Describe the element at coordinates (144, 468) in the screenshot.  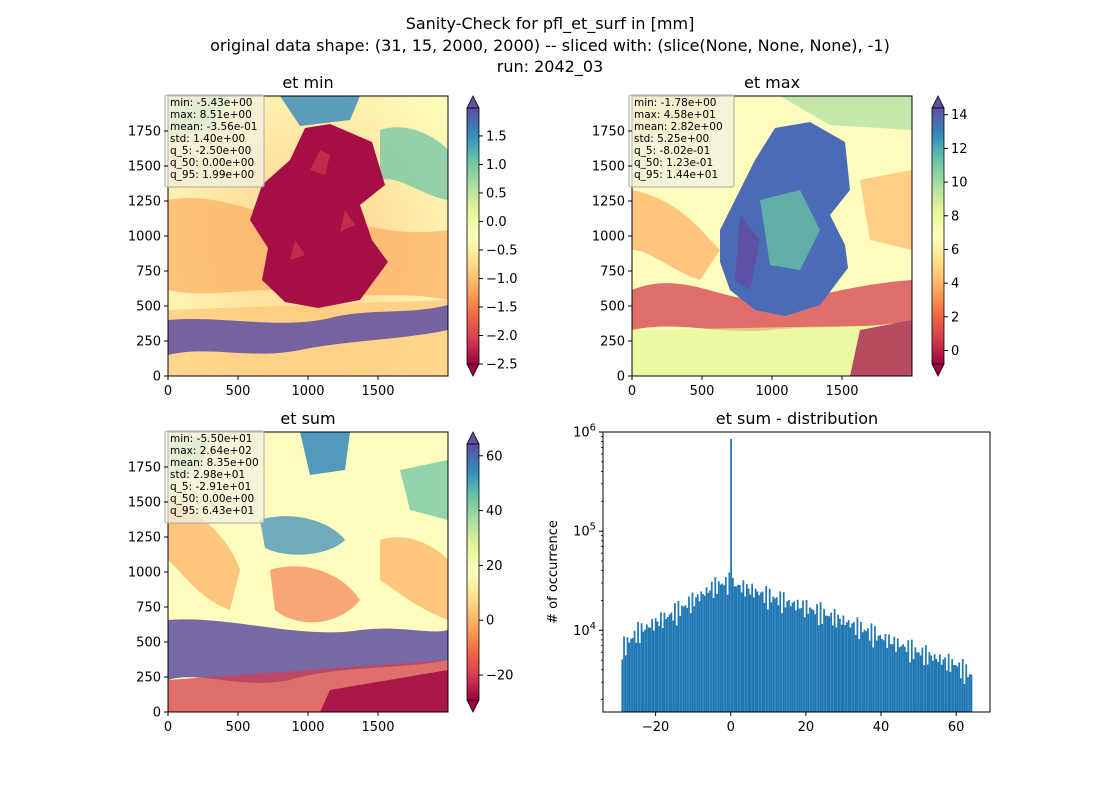
I see `y-tick-label: 1750` at that location.